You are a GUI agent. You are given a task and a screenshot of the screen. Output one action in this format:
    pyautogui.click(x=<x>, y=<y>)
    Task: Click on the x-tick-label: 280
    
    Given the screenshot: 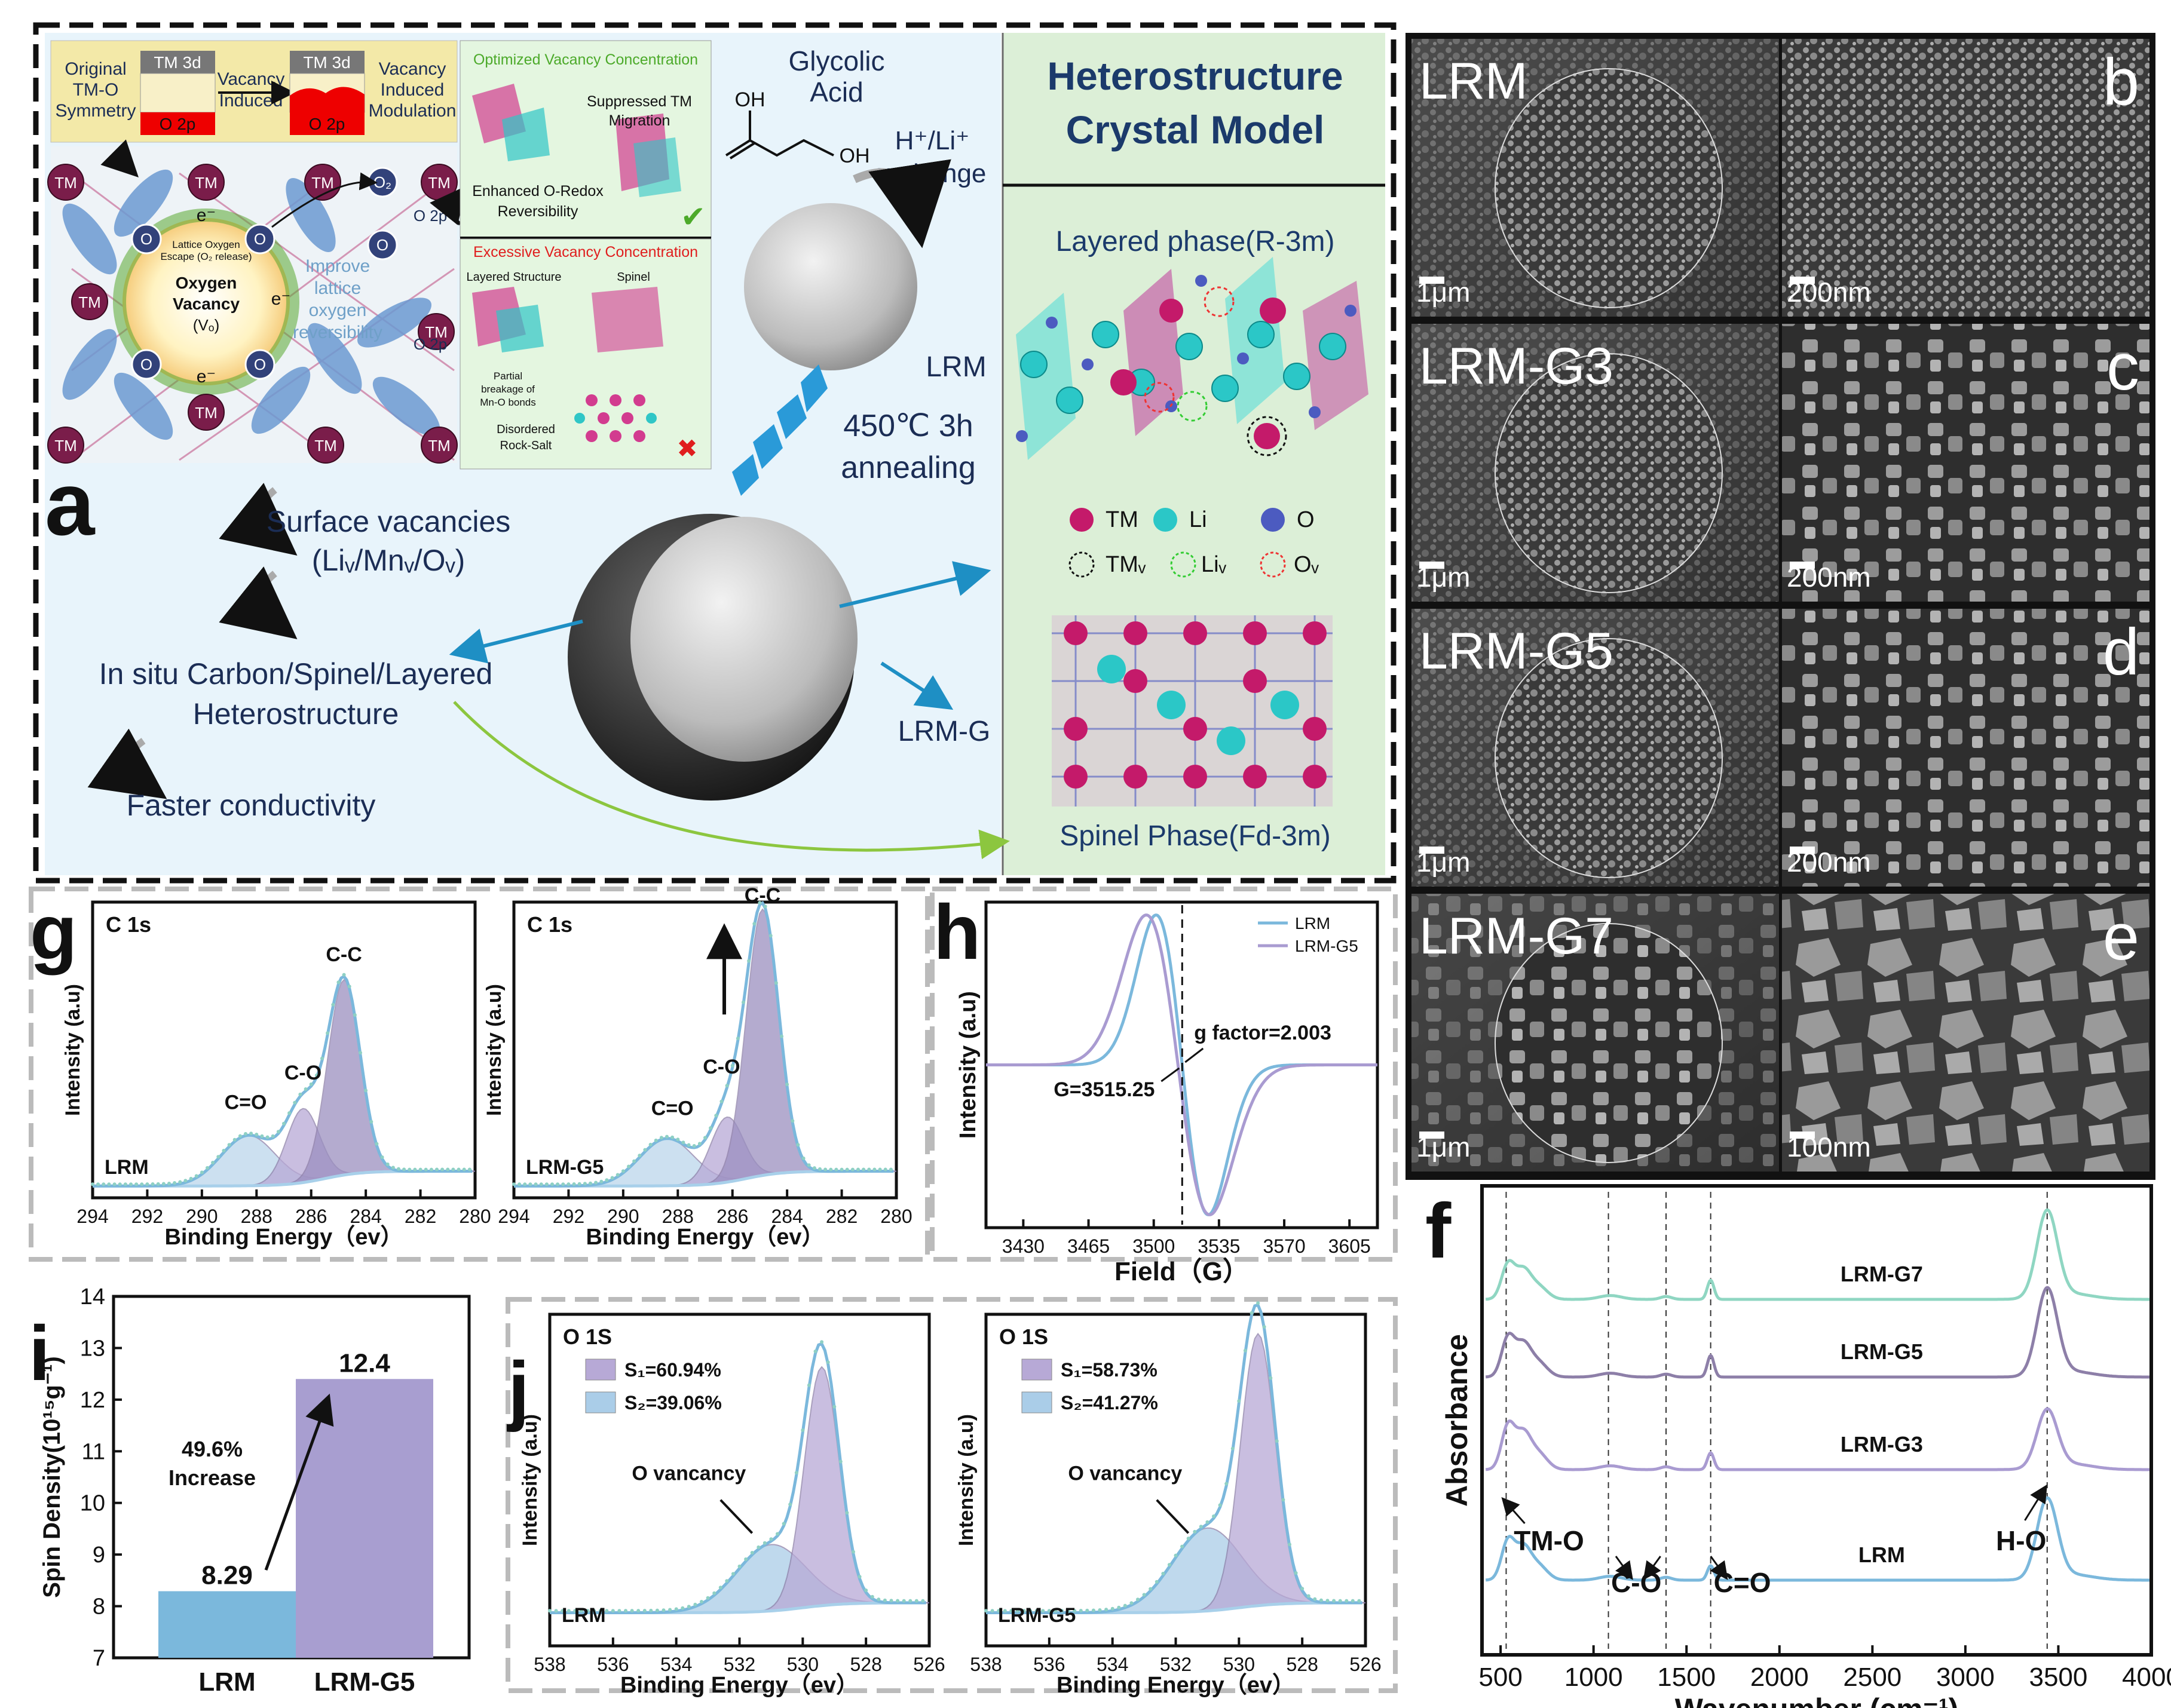 What is the action you would take?
    pyautogui.click(x=896, y=1216)
    